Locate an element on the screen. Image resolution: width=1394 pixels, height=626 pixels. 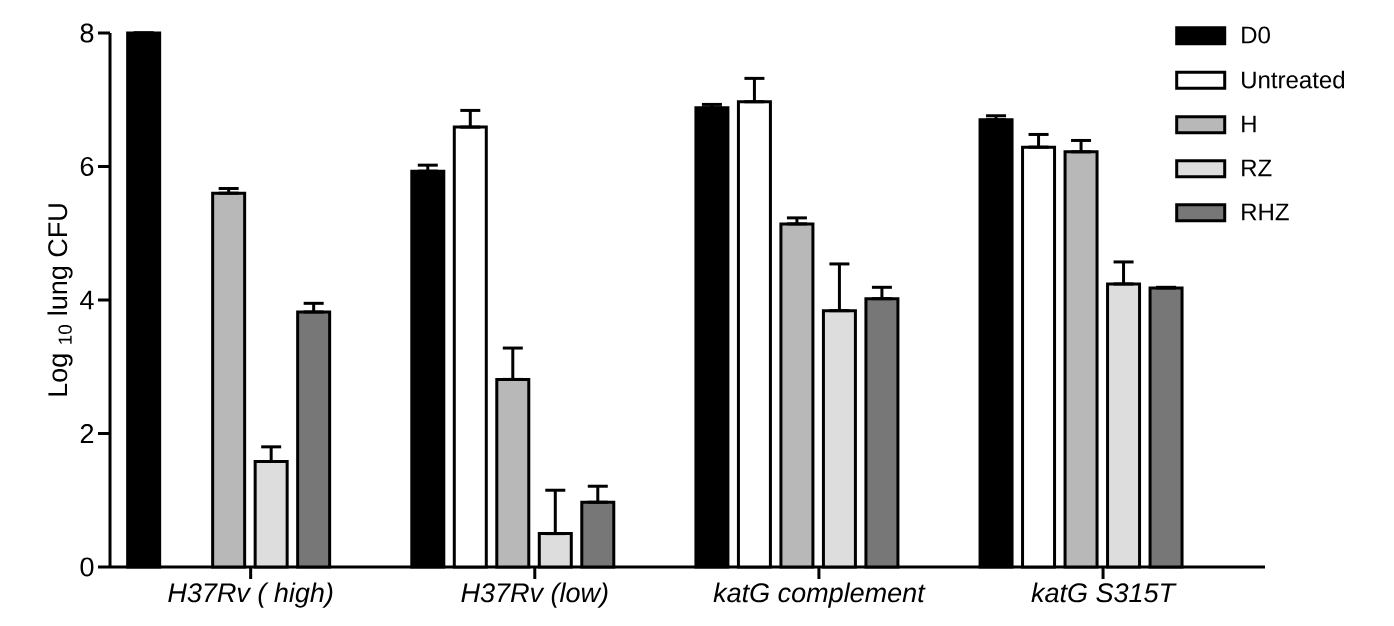
legend-label: Untreated is located at coordinates (1293, 79).